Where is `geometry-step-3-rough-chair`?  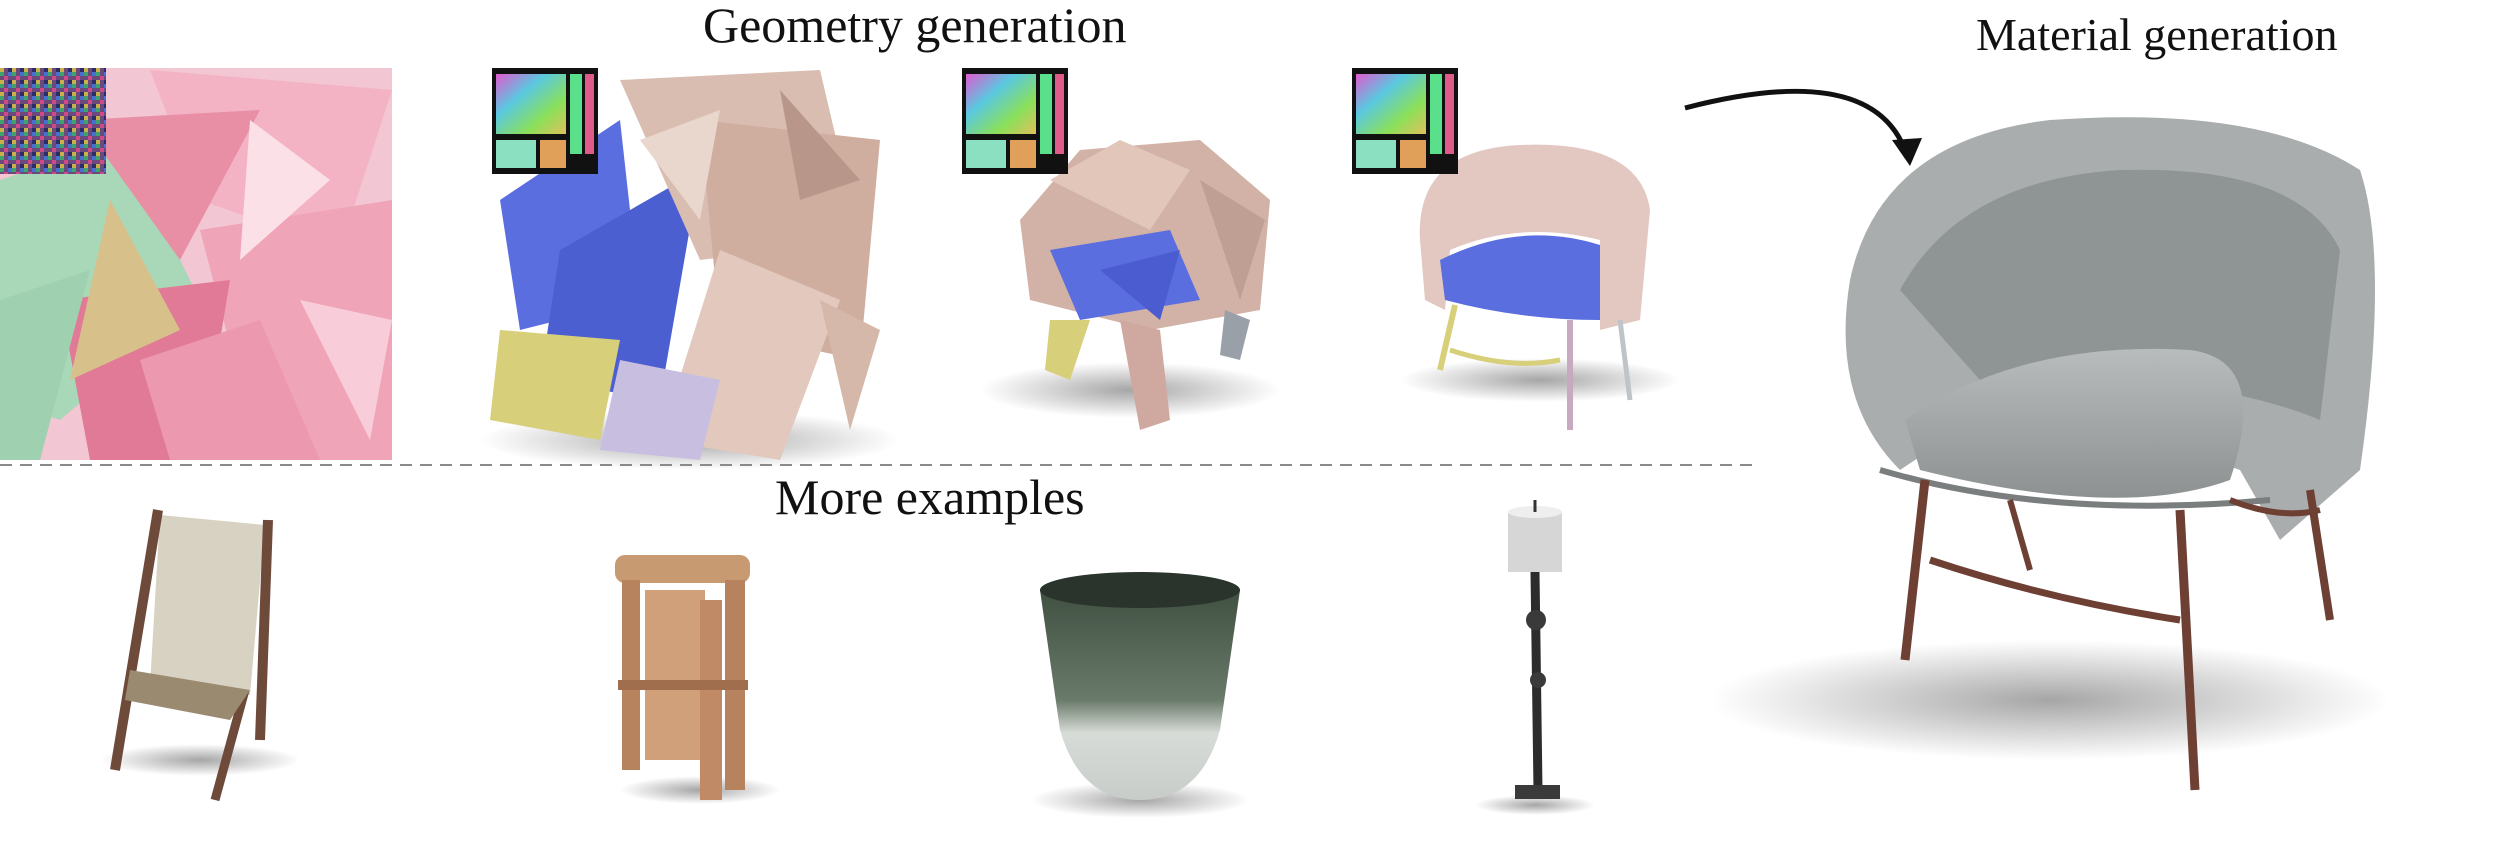 geometry-step-3-rough-chair is located at coordinates (1130, 285).